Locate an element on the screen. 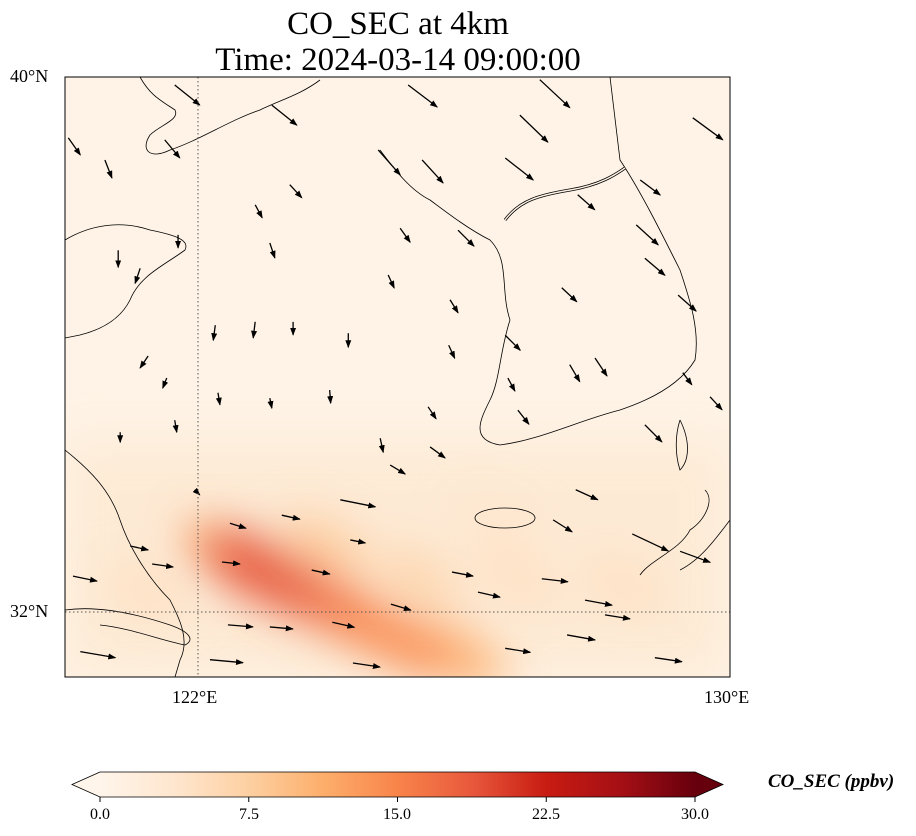 This screenshot has height=836, width=916. plot-title-line1: CO_SEC at 4km is located at coordinates (398, 24).